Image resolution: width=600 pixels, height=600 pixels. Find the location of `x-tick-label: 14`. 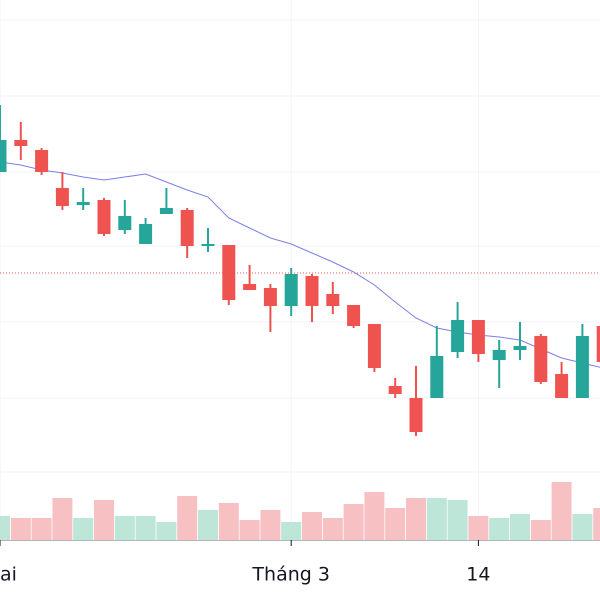

x-tick-label: 14 is located at coordinates (478, 575).